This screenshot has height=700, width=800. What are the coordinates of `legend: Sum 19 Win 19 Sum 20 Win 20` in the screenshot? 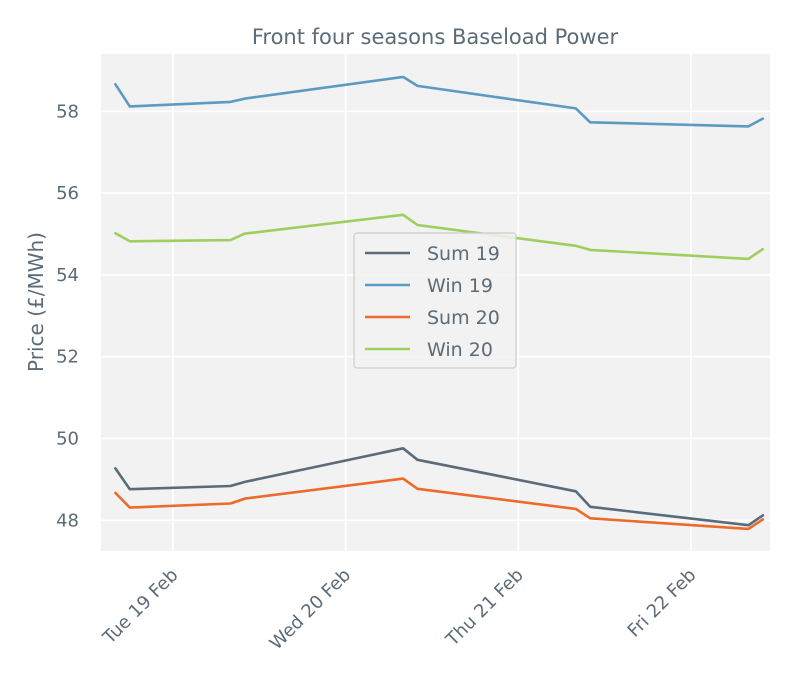 It's located at (435, 300).